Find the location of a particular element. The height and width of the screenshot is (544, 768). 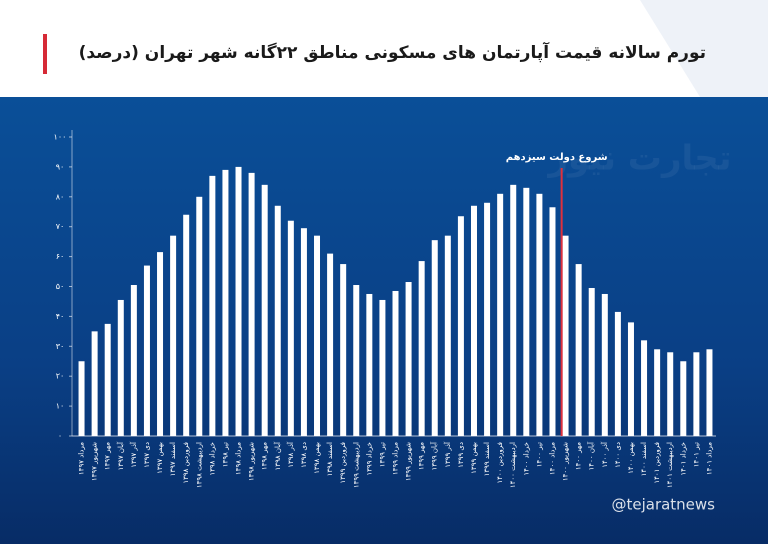

x-tick-label: دی ۱۳۹۹ is located at coordinates (461, 455).